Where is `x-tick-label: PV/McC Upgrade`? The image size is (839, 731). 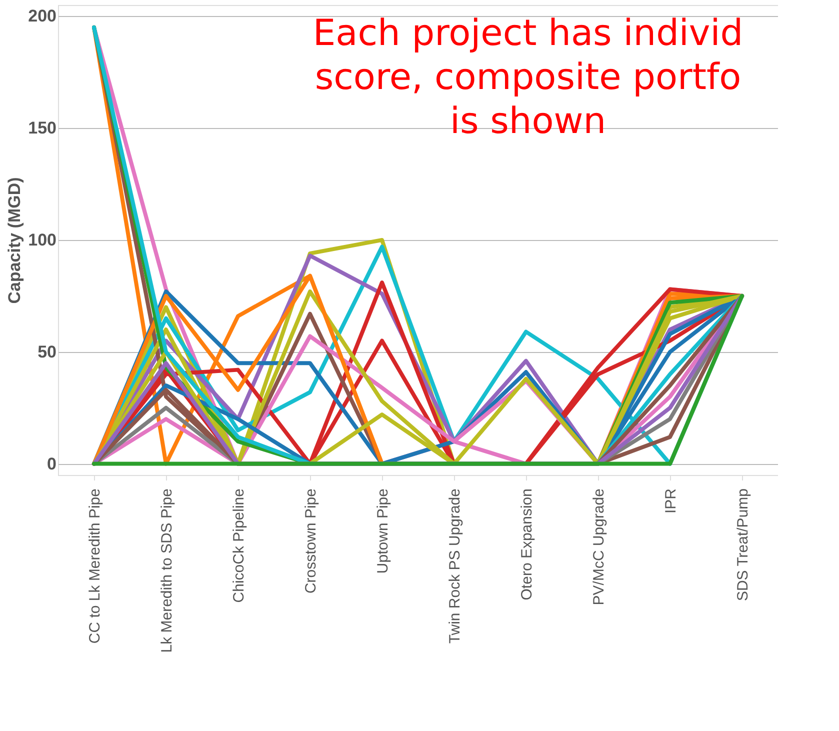
x-tick-label: PV/McC Upgrade is located at coordinates (599, 547).